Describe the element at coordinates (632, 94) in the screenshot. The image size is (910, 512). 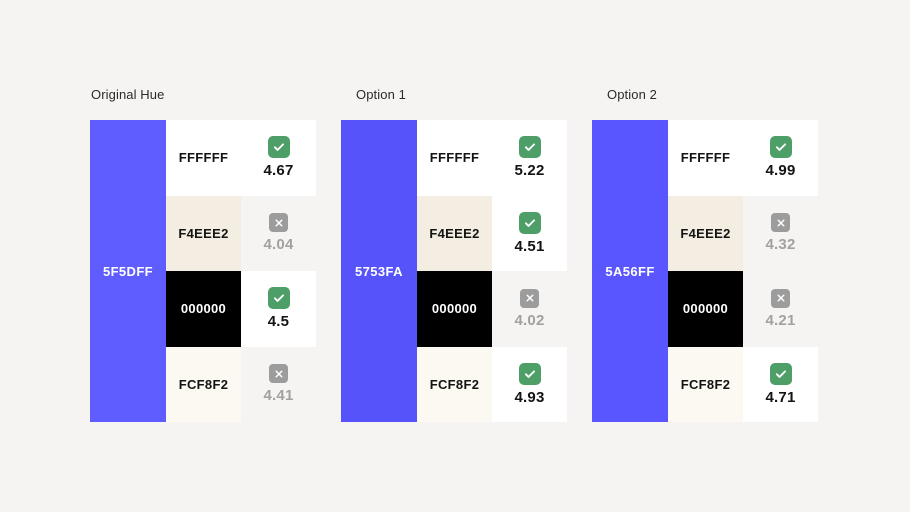
I see `panel-title: Option 2` at that location.